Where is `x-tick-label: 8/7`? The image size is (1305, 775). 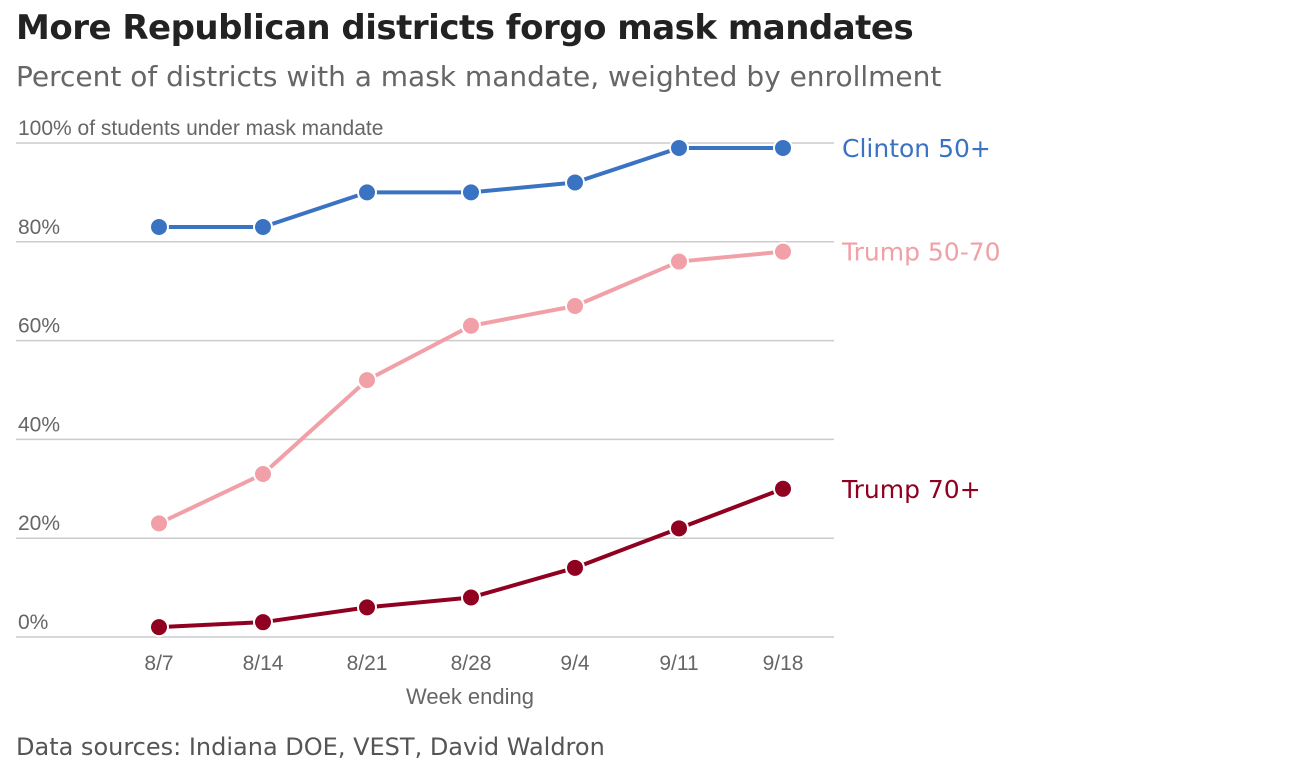 x-tick-label: 8/7 is located at coordinates (158, 663).